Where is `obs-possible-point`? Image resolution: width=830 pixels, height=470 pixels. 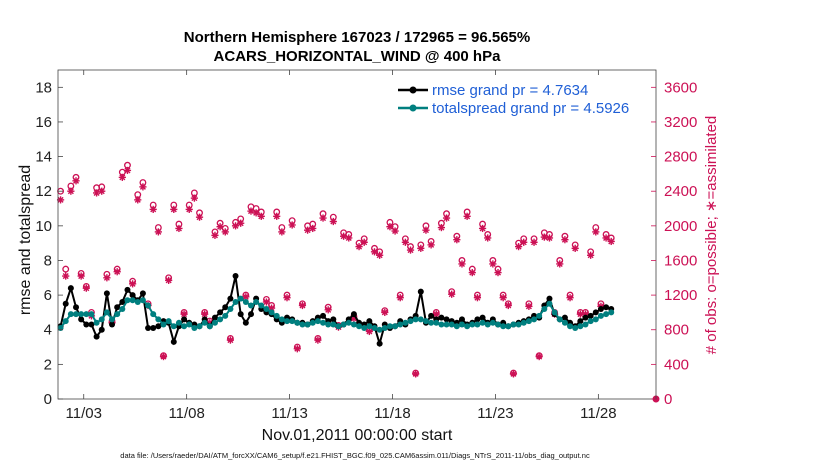
obs-possible-point is located at coordinates (66, 269).